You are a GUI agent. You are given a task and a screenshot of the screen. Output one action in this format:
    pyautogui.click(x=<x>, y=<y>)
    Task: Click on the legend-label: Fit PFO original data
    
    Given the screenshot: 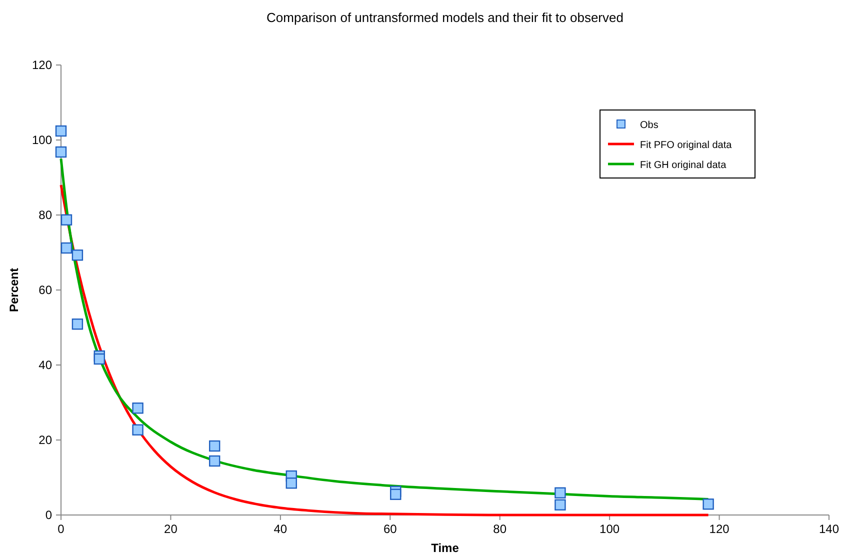 What is the action you would take?
    pyautogui.click(x=686, y=145)
    